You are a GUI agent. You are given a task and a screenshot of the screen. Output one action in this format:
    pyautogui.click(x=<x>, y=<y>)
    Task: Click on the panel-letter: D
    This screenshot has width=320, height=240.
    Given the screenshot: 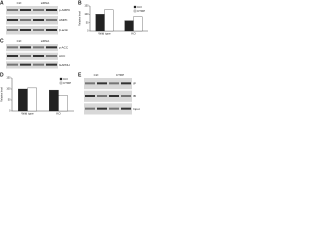 What is the action you would take?
    pyautogui.click(x=2, y=75)
    